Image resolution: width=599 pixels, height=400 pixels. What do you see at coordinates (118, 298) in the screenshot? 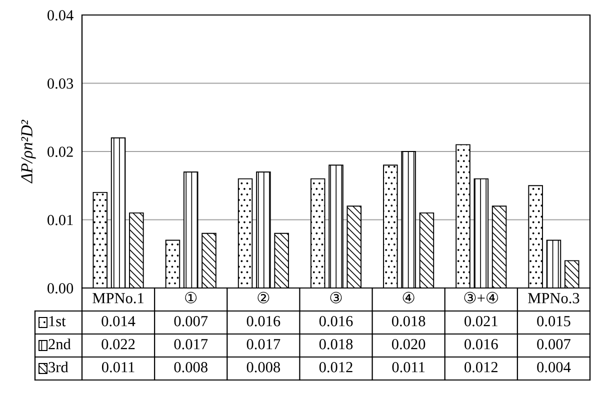
I see `x-tick-label: MPNo.1` at bounding box center [118, 298].